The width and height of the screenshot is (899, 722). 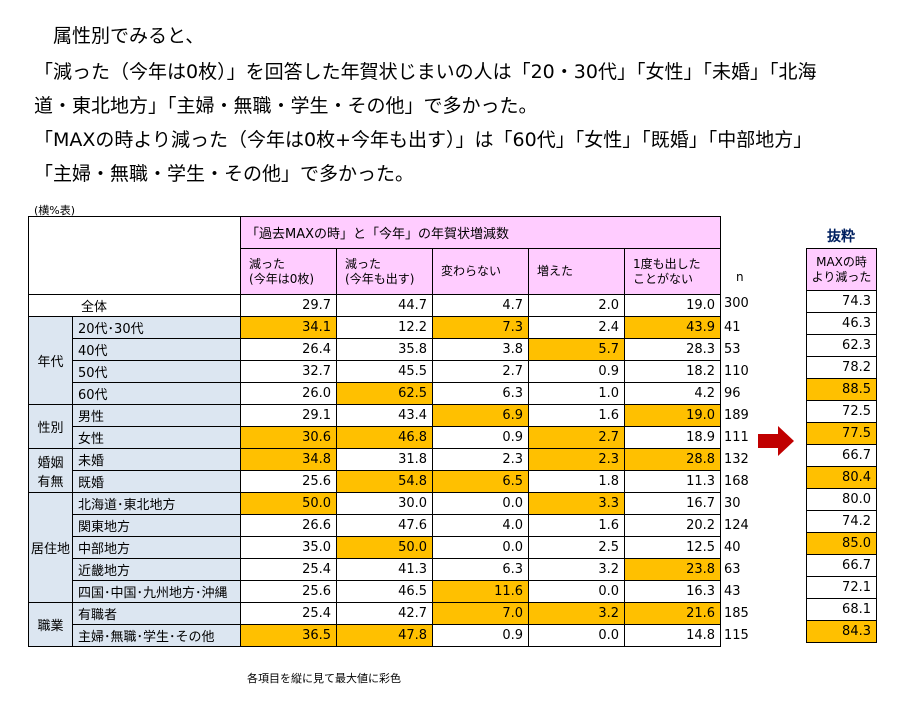 I want to click on cell-value: 16.7, so click(x=673, y=503).